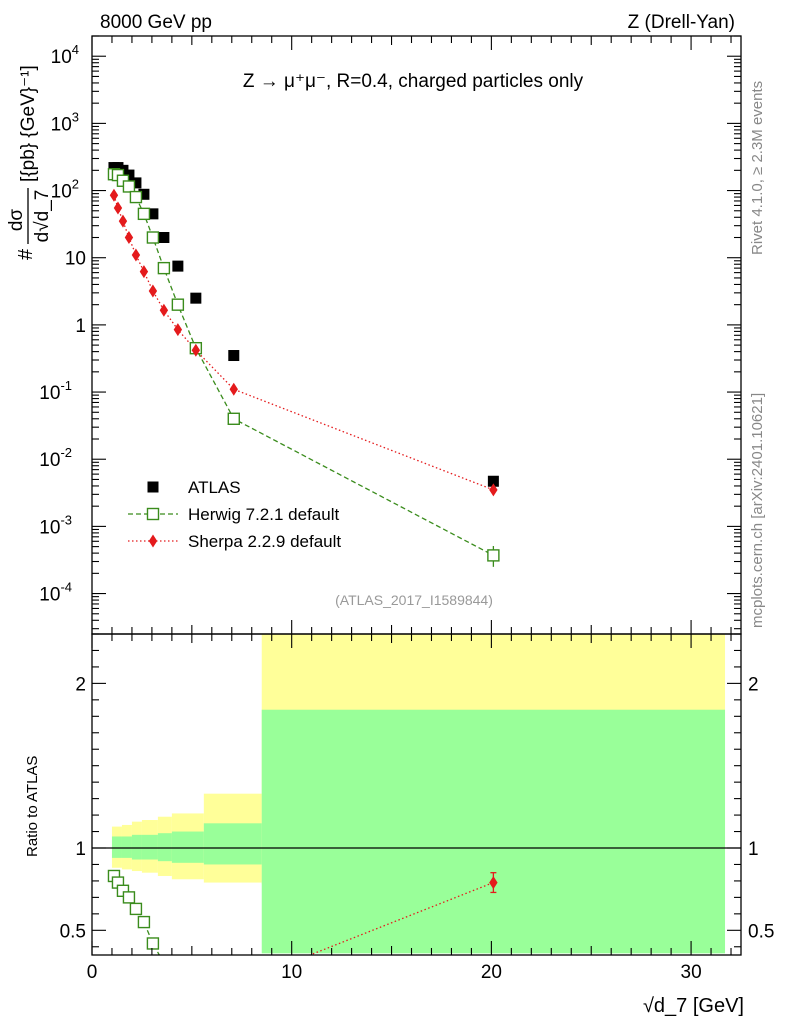  I want to click on legend-label: Sherpa 2.2.9 default, so click(264, 541).